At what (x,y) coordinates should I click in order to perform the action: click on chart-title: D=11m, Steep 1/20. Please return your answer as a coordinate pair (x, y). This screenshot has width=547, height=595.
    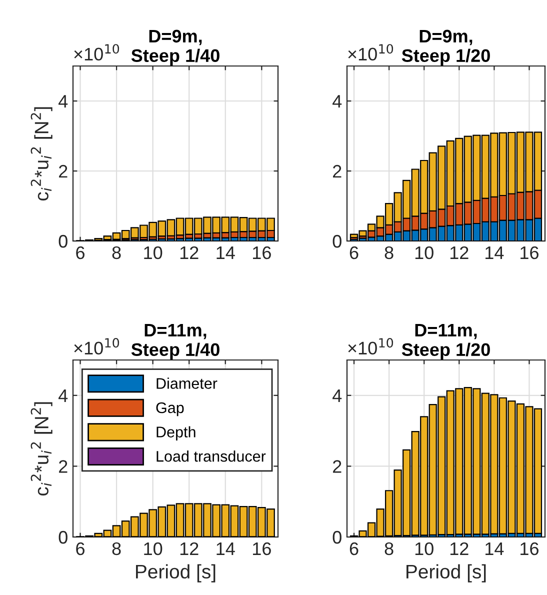
    Looking at the image, I should click on (446, 342).